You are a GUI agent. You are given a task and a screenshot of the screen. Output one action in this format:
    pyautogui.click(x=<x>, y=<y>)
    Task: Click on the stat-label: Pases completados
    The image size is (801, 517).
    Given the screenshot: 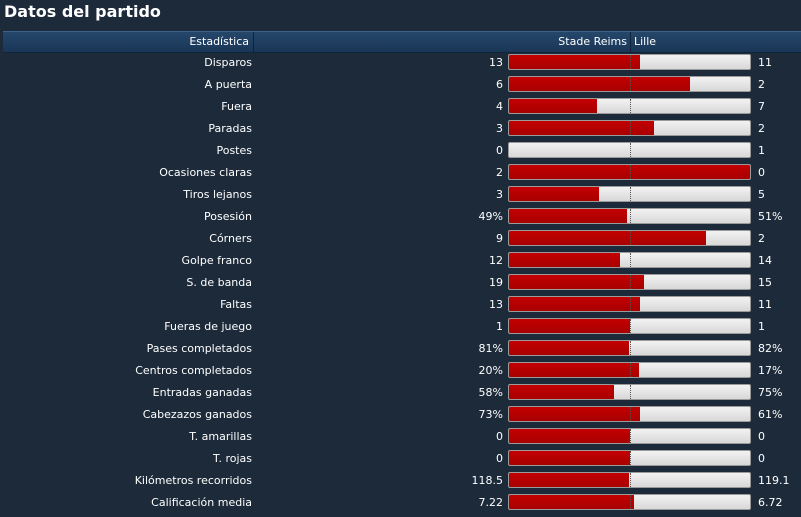 What is the action you would take?
    pyautogui.click(x=199, y=348)
    